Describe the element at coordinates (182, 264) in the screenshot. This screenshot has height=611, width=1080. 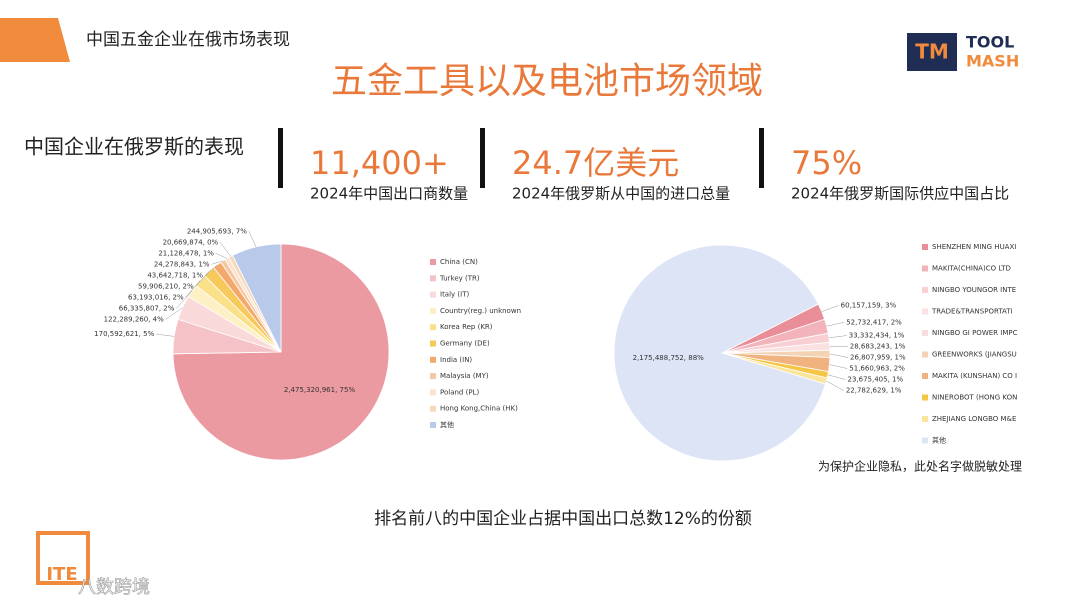
I see `value-label: 24,278,843, 1%` at that location.